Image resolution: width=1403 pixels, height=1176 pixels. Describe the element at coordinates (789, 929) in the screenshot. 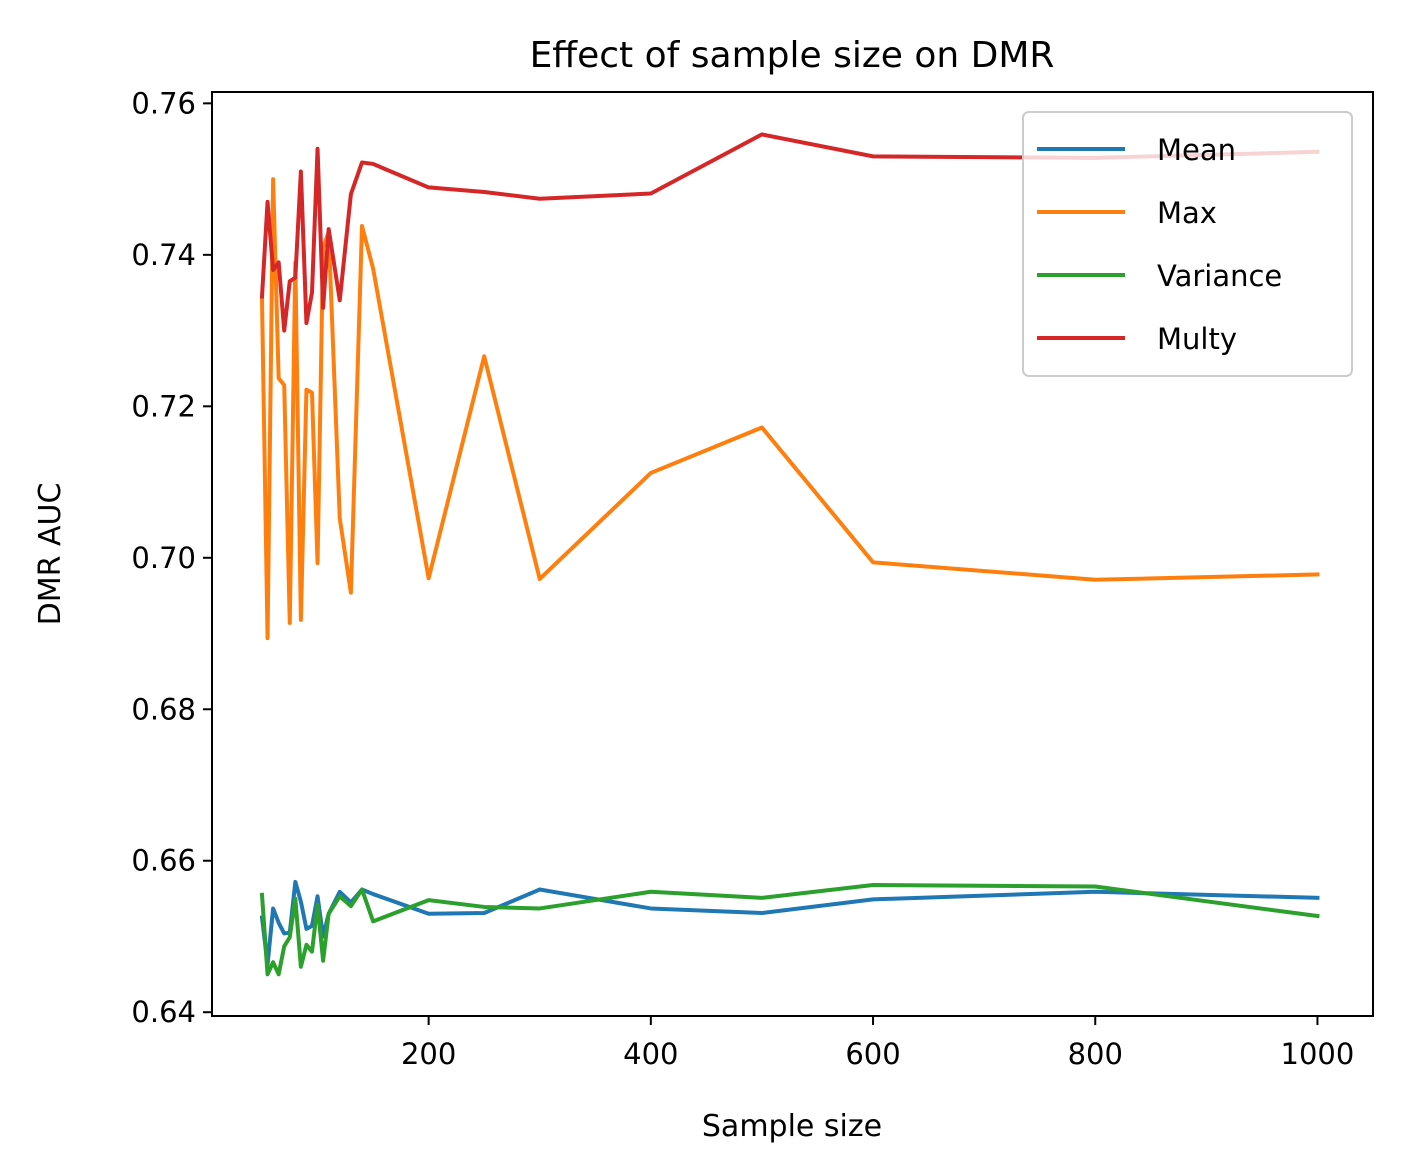

I see `series-line-variance` at that location.